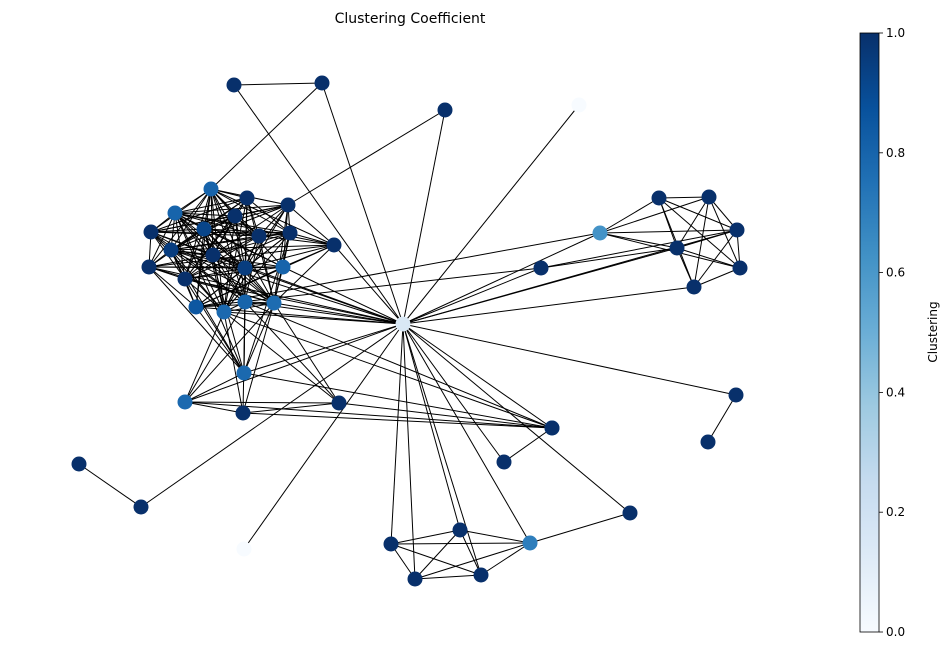  What do you see at coordinates (211, 189) in the screenshot?
I see `node-c1` at bounding box center [211, 189].